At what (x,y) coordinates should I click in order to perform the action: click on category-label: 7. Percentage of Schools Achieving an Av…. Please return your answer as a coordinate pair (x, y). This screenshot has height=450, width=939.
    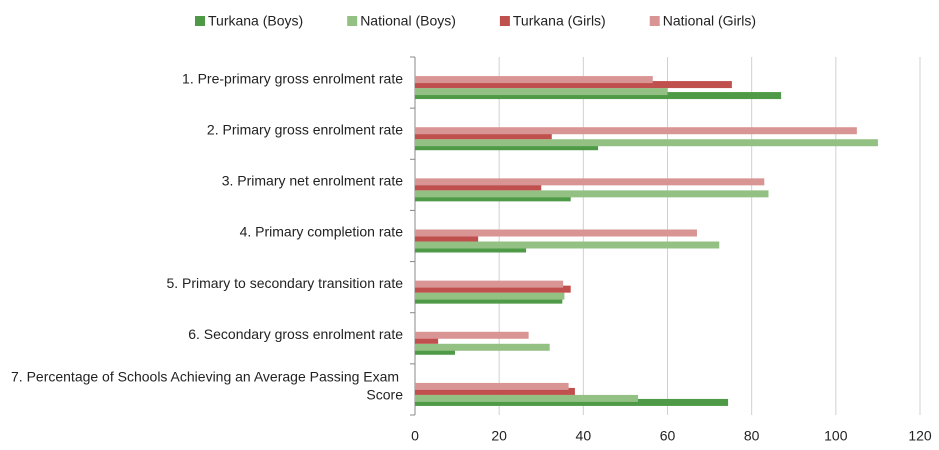
    Looking at the image, I should click on (207, 385).